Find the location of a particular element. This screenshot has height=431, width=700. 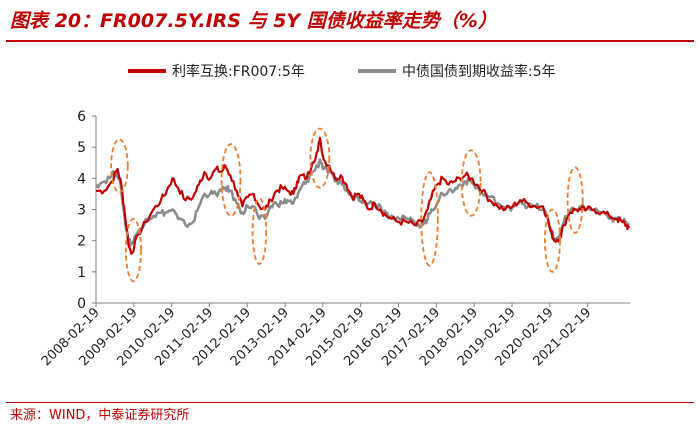

source-note: 来源：WIND，中泰证券研究所 is located at coordinates (100, 415).